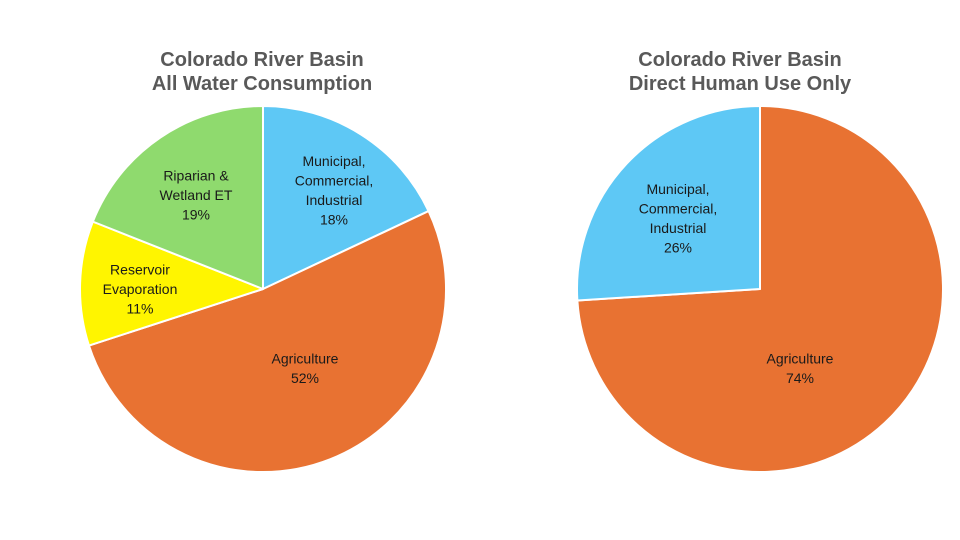  Describe the element at coordinates (305, 368) in the screenshot. I see `slice-label: Agriculture 52%` at that location.